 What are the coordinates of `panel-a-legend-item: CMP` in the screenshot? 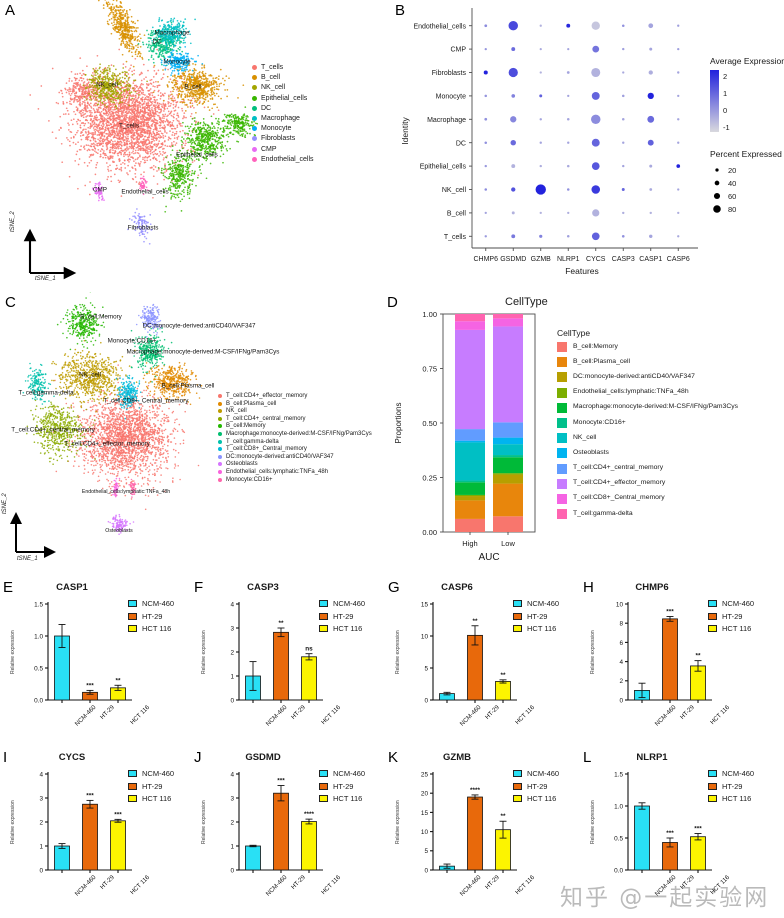 It's located at (283, 149).